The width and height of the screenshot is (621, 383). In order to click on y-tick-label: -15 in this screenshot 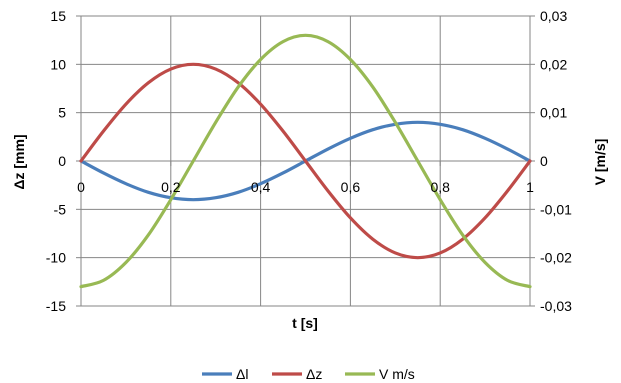, I will do `click(56, 306)`.